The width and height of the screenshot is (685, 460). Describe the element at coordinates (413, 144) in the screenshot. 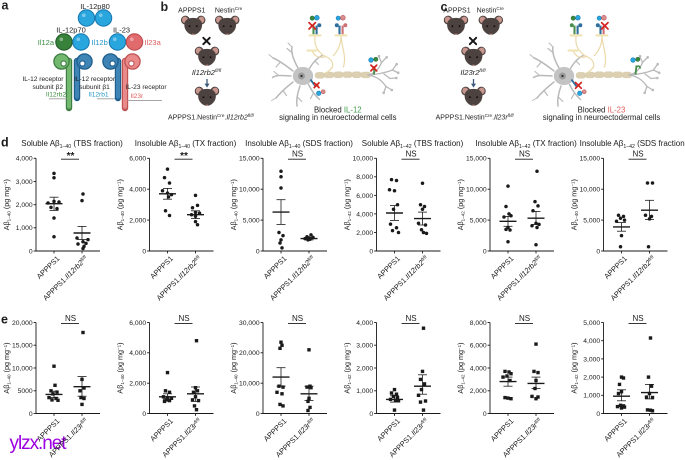

I see `svg-text: Soluble Aβ1–42 (TBS fraction)` at that location.